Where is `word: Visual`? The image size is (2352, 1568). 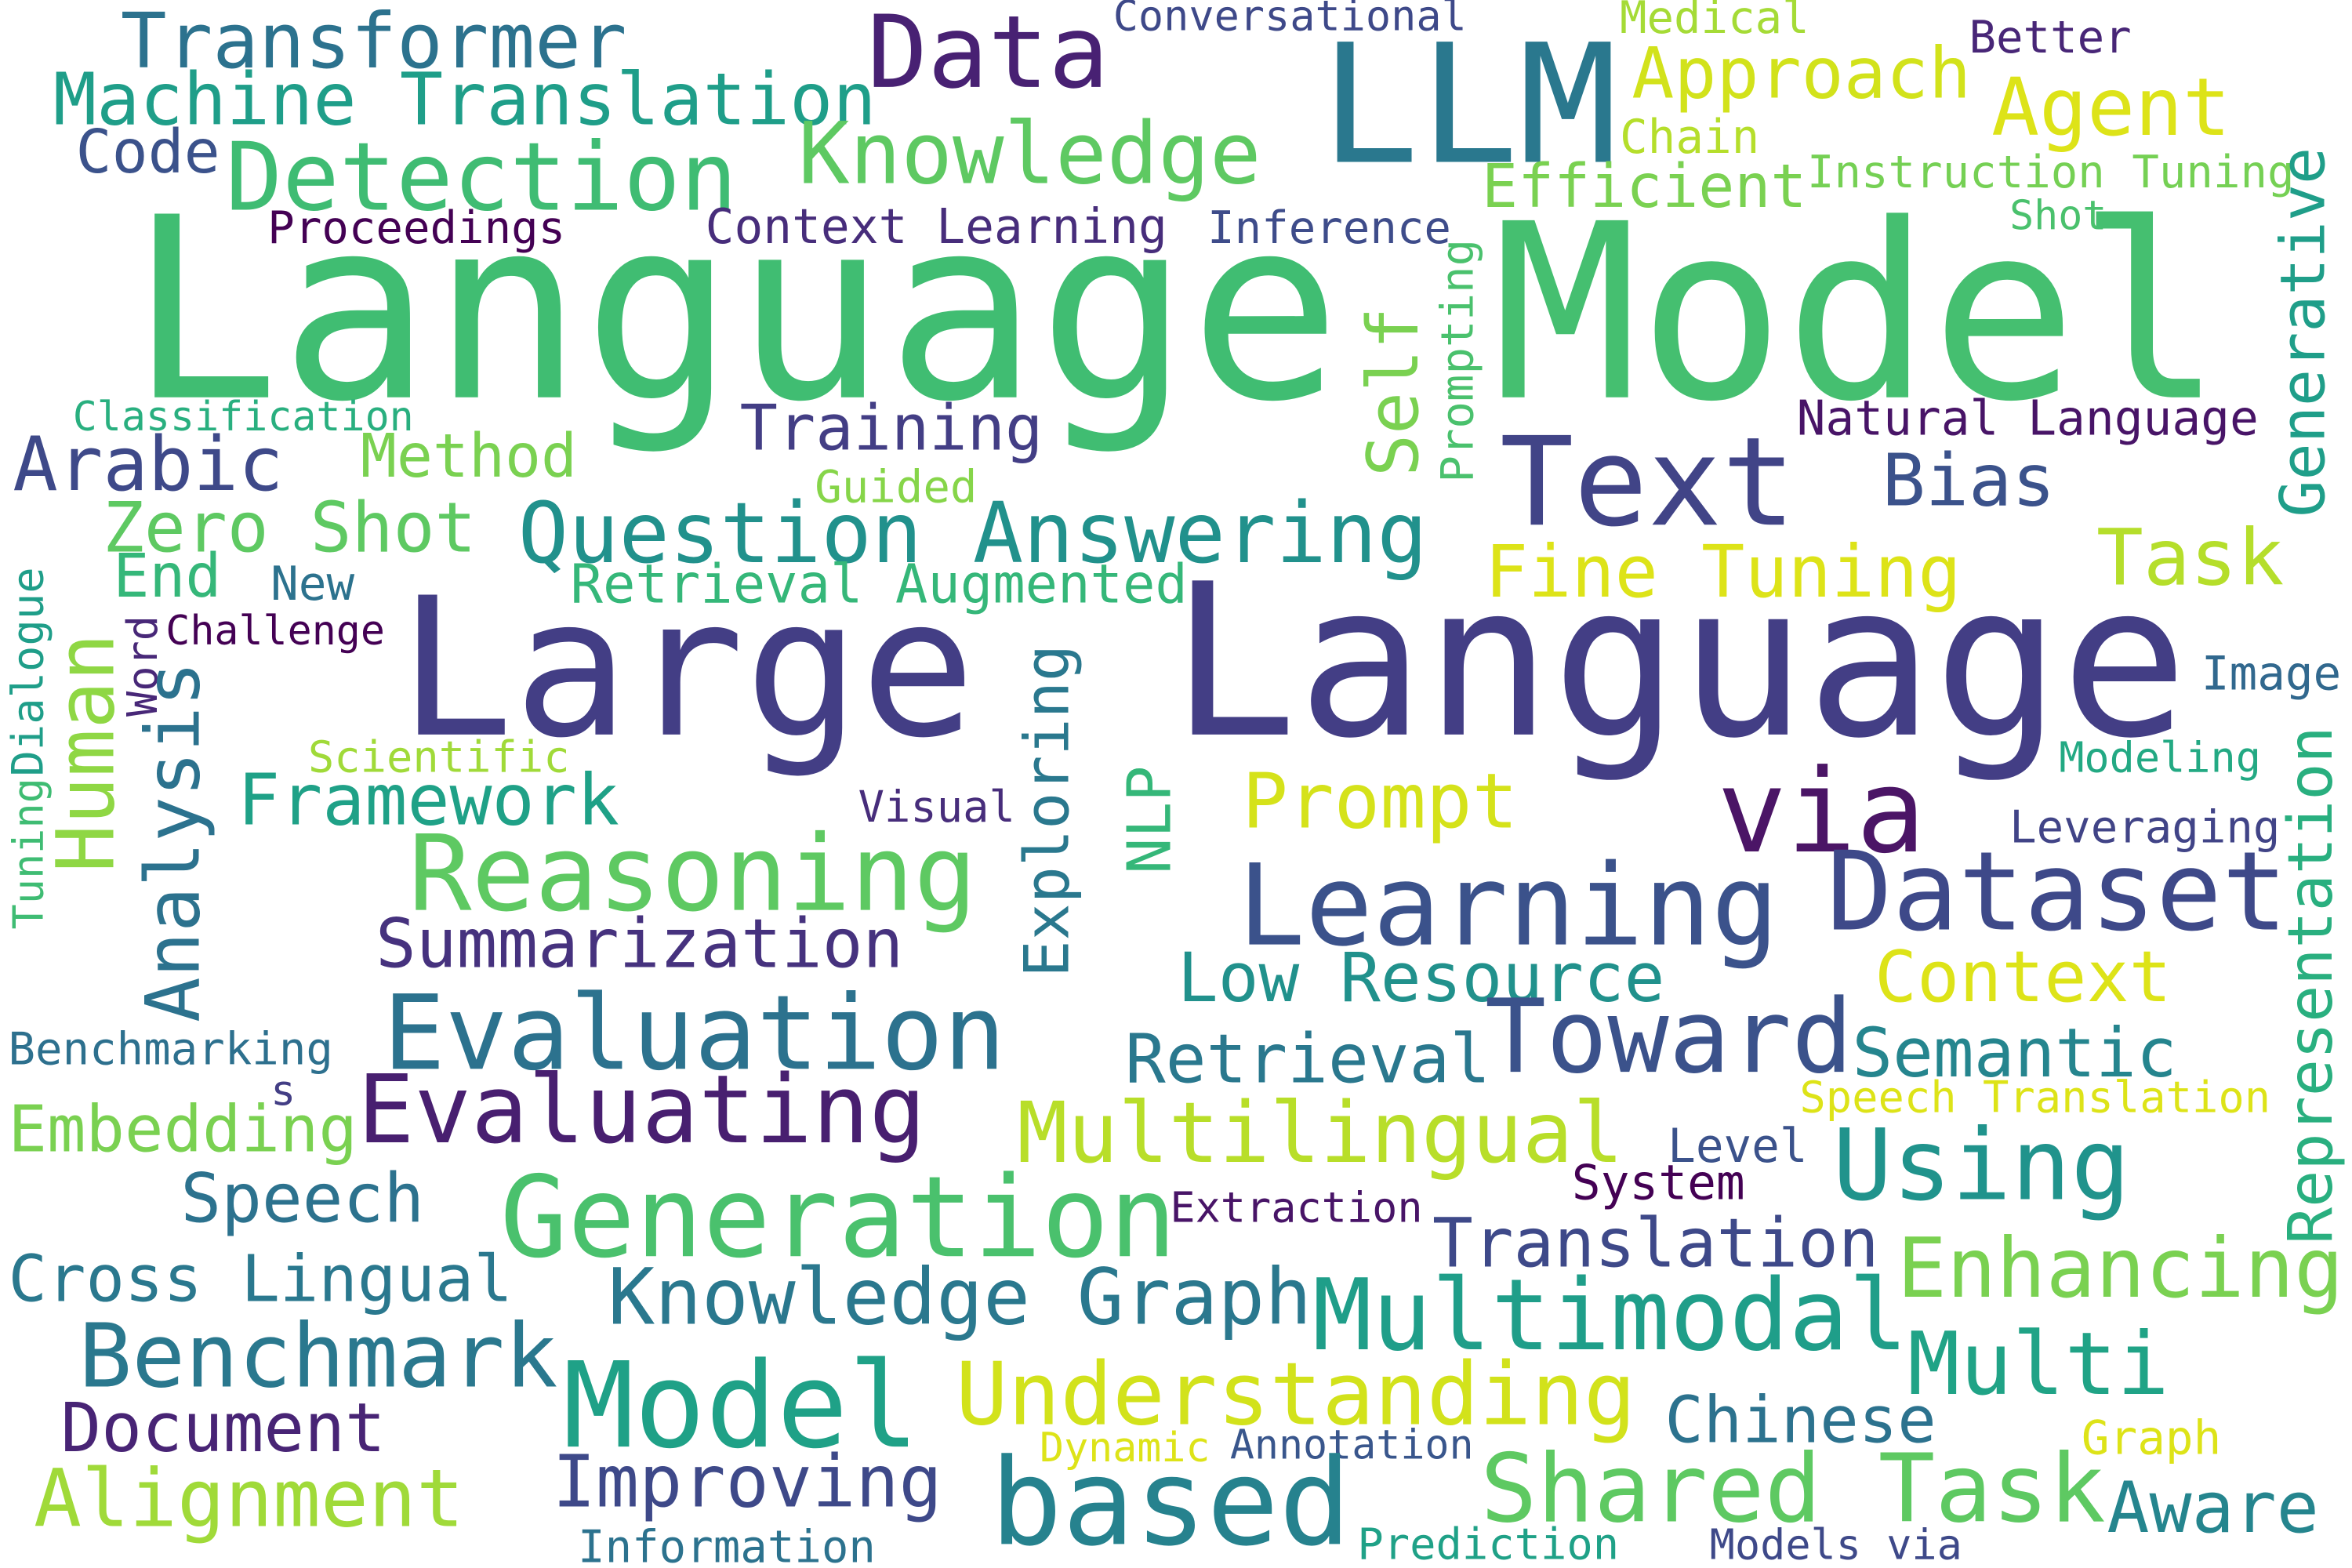
word: Visual is located at coordinates (936, 807).